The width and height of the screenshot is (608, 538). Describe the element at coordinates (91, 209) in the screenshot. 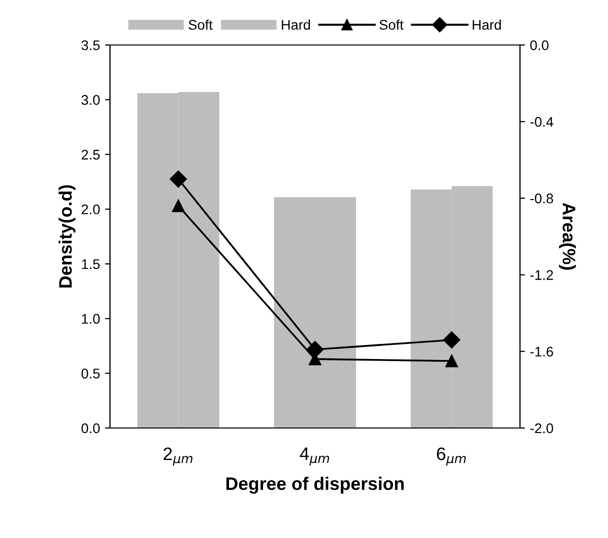

I see `y-tick-label: 2.0` at that location.